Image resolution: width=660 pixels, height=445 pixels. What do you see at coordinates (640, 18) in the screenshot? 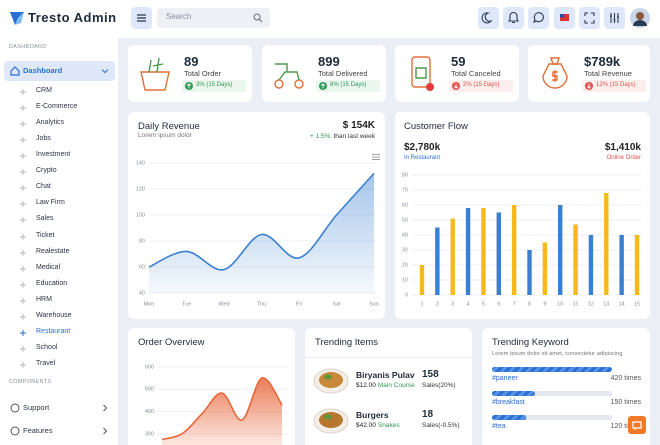
I see `avatar` at bounding box center [640, 18].